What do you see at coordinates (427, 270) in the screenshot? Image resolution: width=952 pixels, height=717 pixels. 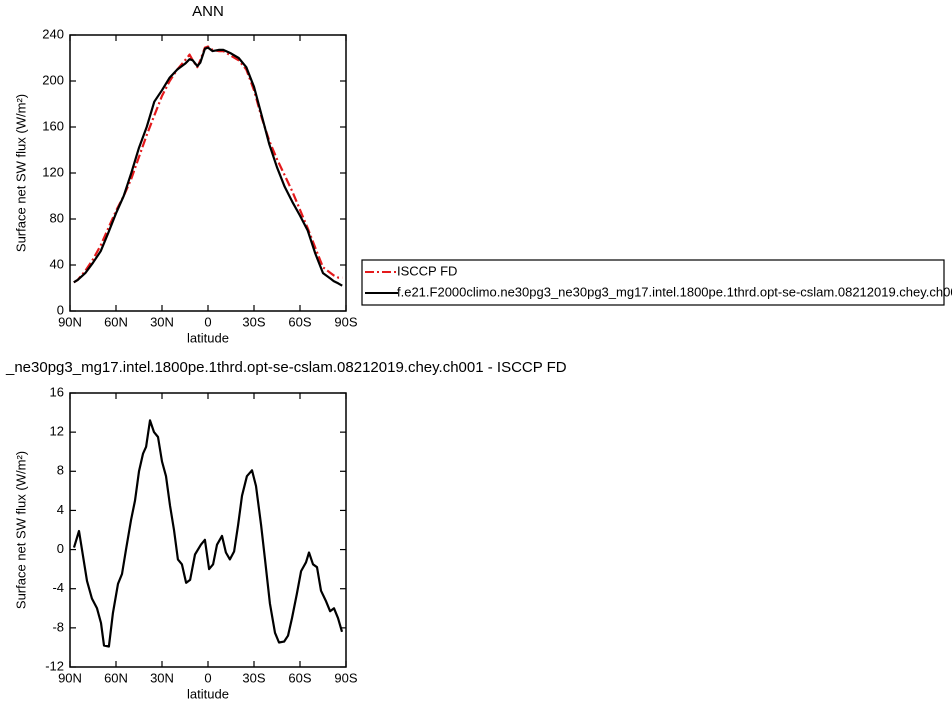 I see `legend-label: ISCCP FD` at bounding box center [427, 270].